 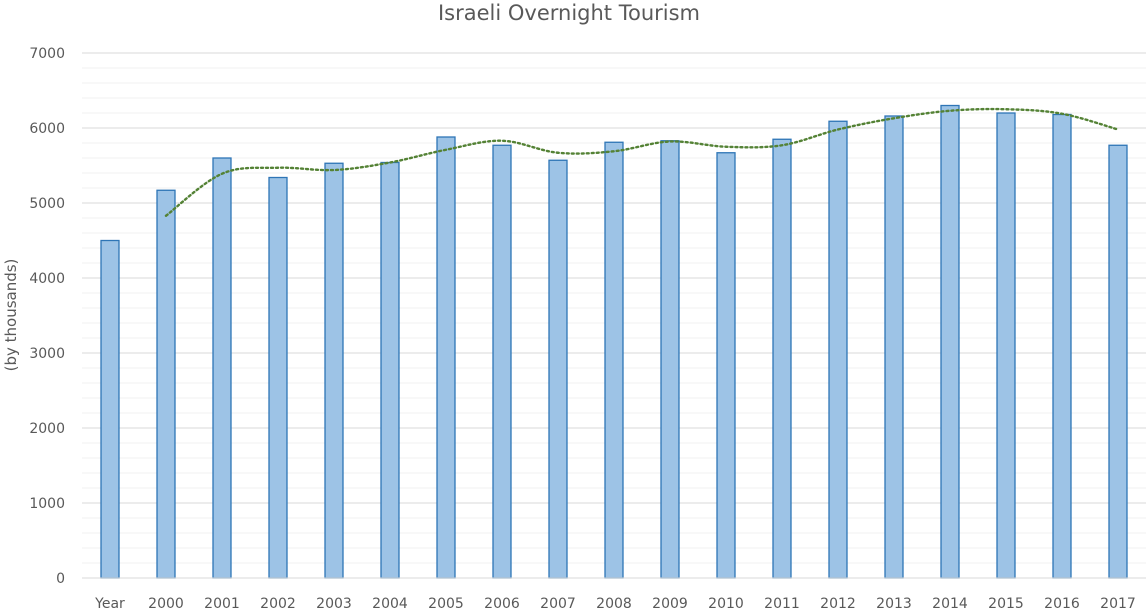 I want to click on x-tick-label: 2001, so click(x=222, y=602).